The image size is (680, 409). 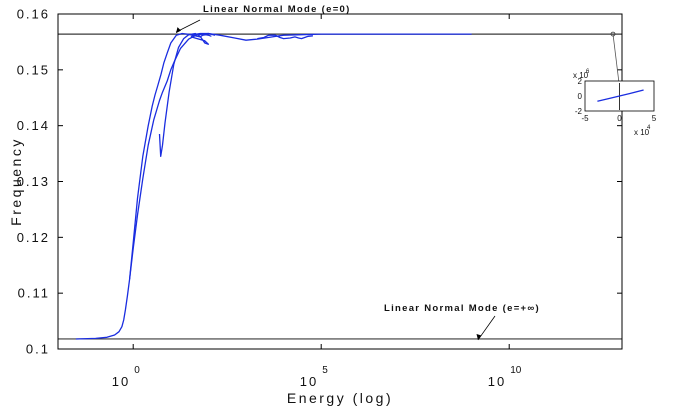 I want to click on inset-y-tick-label: 0, so click(x=580, y=96).